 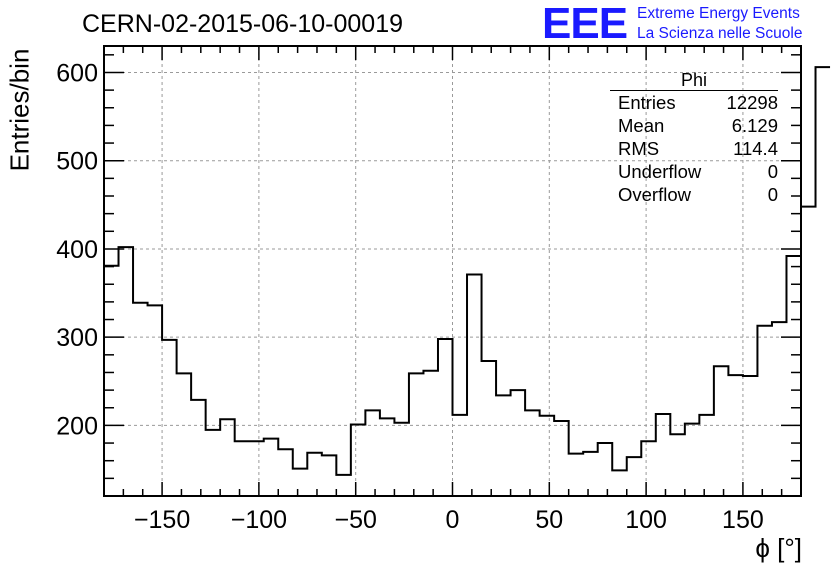 What do you see at coordinates (778, 548) in the screenshot?
I see `x-axis-label: ϕ [°]` at bounding box center [778, 548].